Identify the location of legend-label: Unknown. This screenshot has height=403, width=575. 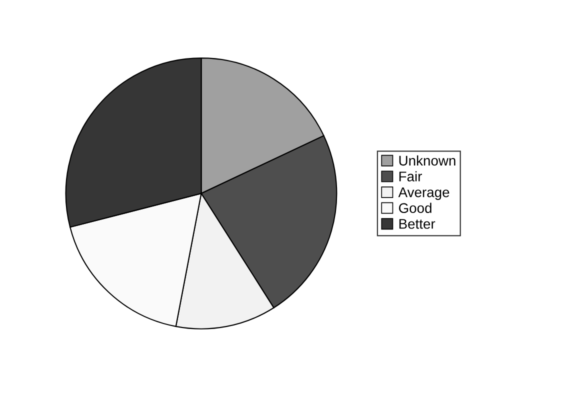
(427, 160).